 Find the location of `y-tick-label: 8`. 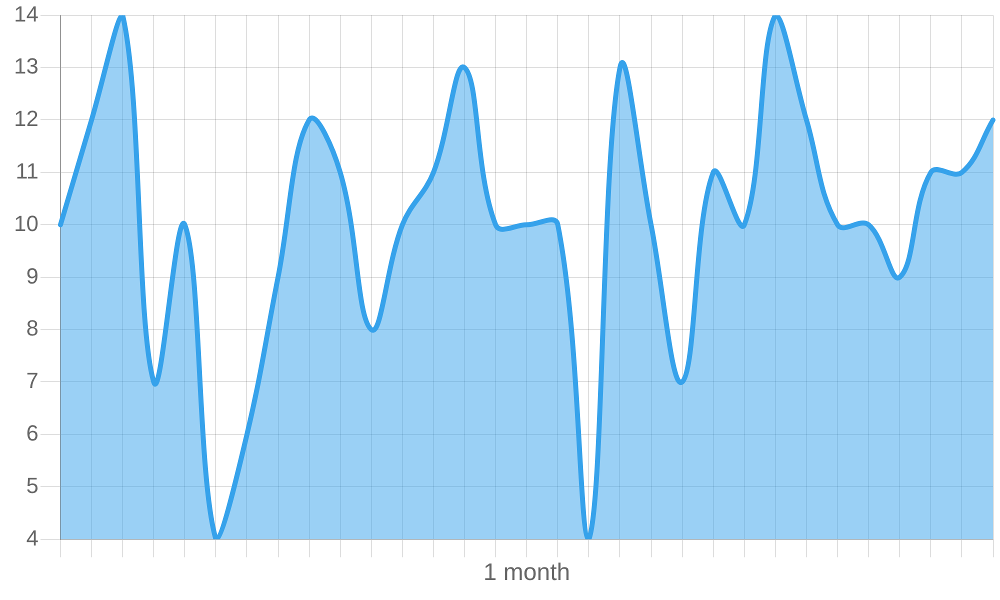

y-tick-label: 8 is located at coordinates (32, 328).